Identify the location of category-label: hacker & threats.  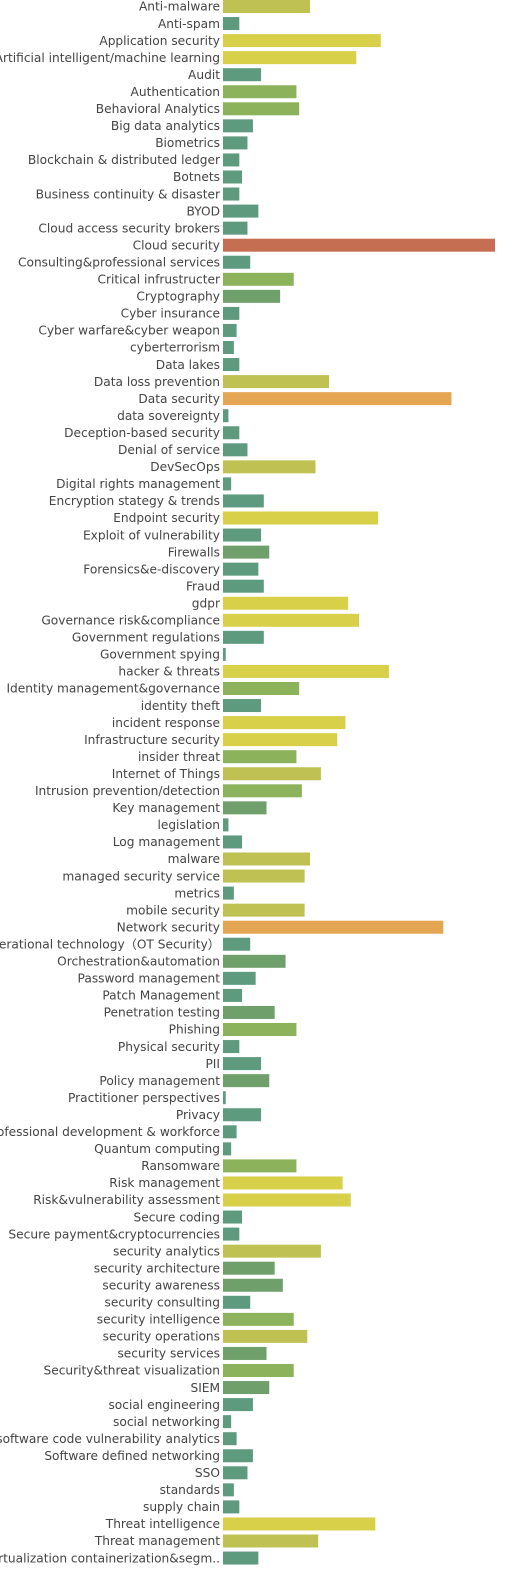
(169, 672).